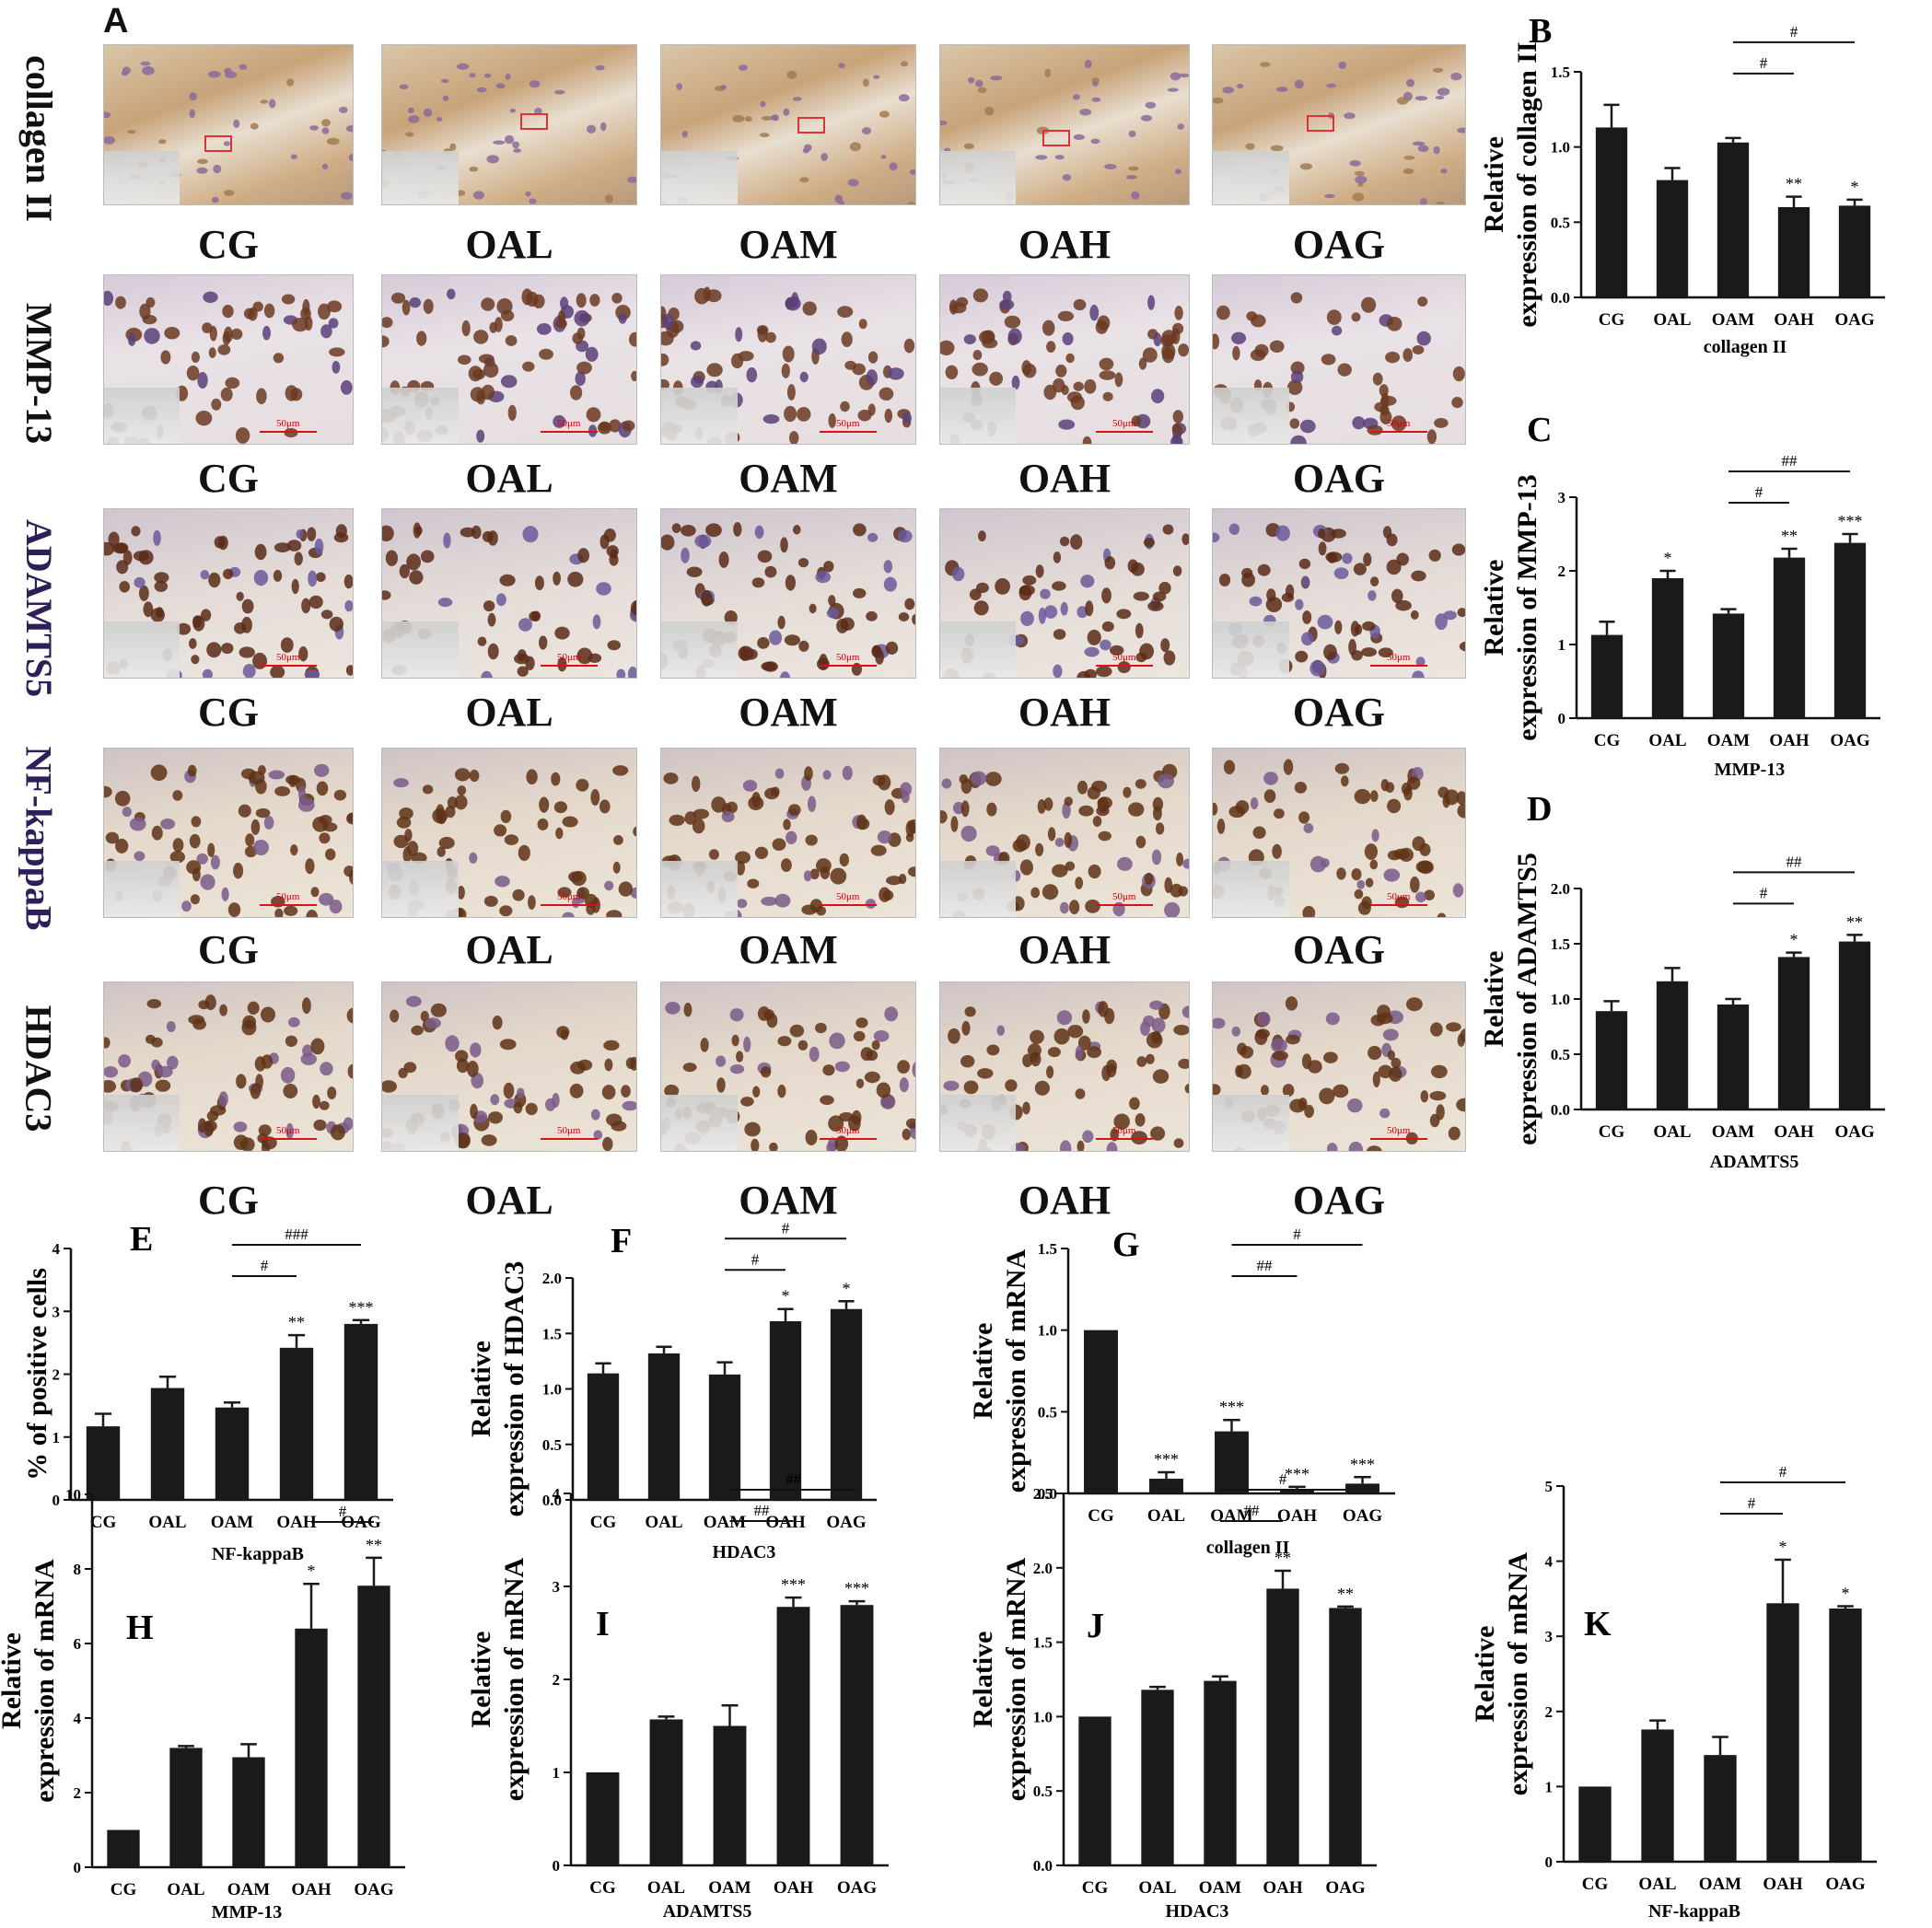 The image size is (1932, 1928). I want to click on panel-letter-i: I, so click(603, 1624).